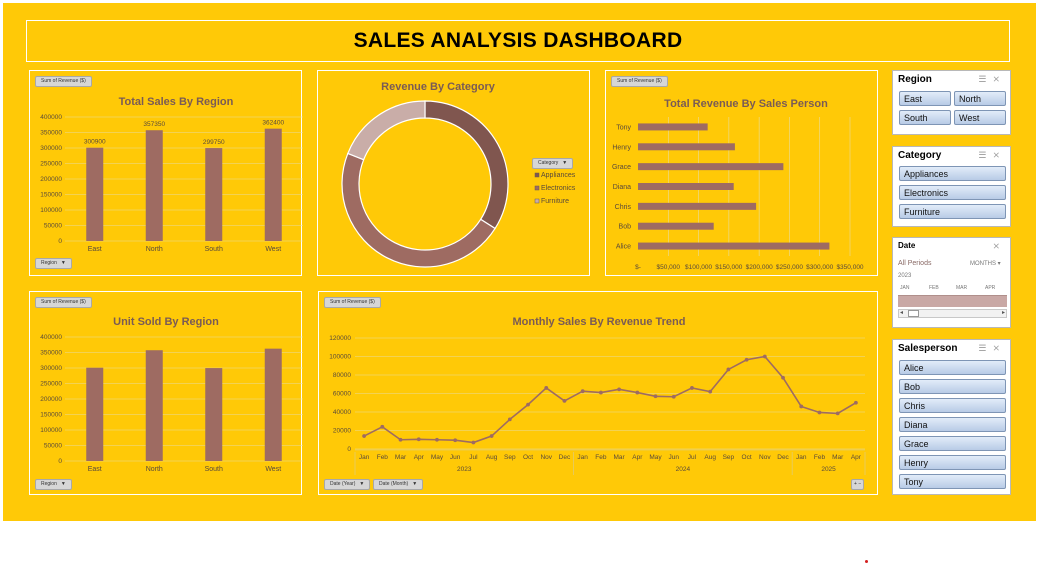 This screenshot has height=565, width=1039. Describe the element at coordinates (342, 394) in the screenshot. I see `y-tick-label: 60000` at that location.